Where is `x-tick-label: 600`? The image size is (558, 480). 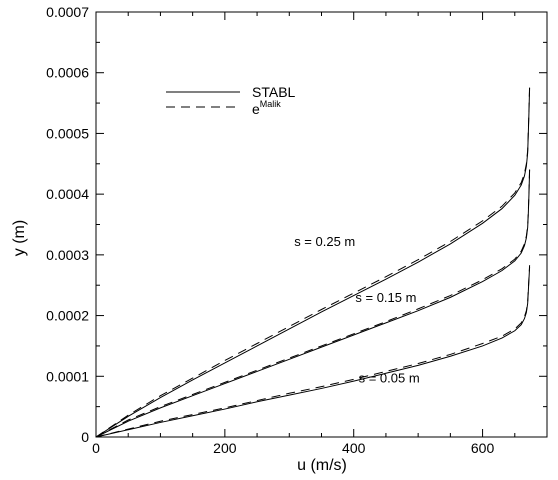
x-tick-label: 600 is located at coordinates (483, 448).